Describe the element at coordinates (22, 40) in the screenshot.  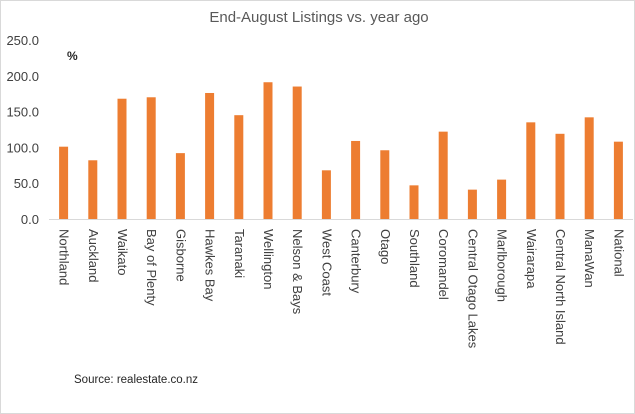
I see `y-tick-label: 250.0` at that location.